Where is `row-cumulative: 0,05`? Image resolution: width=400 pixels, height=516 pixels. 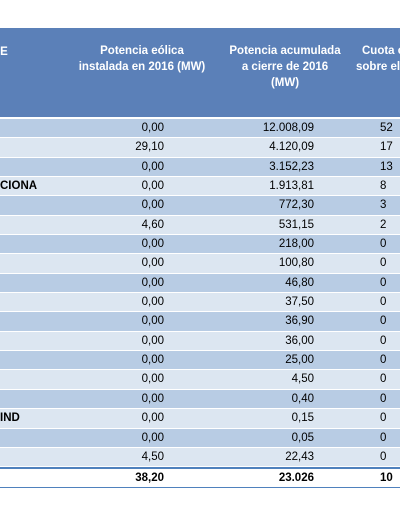 row-cumulative: 0,05 is located at coordinates (302, 437).